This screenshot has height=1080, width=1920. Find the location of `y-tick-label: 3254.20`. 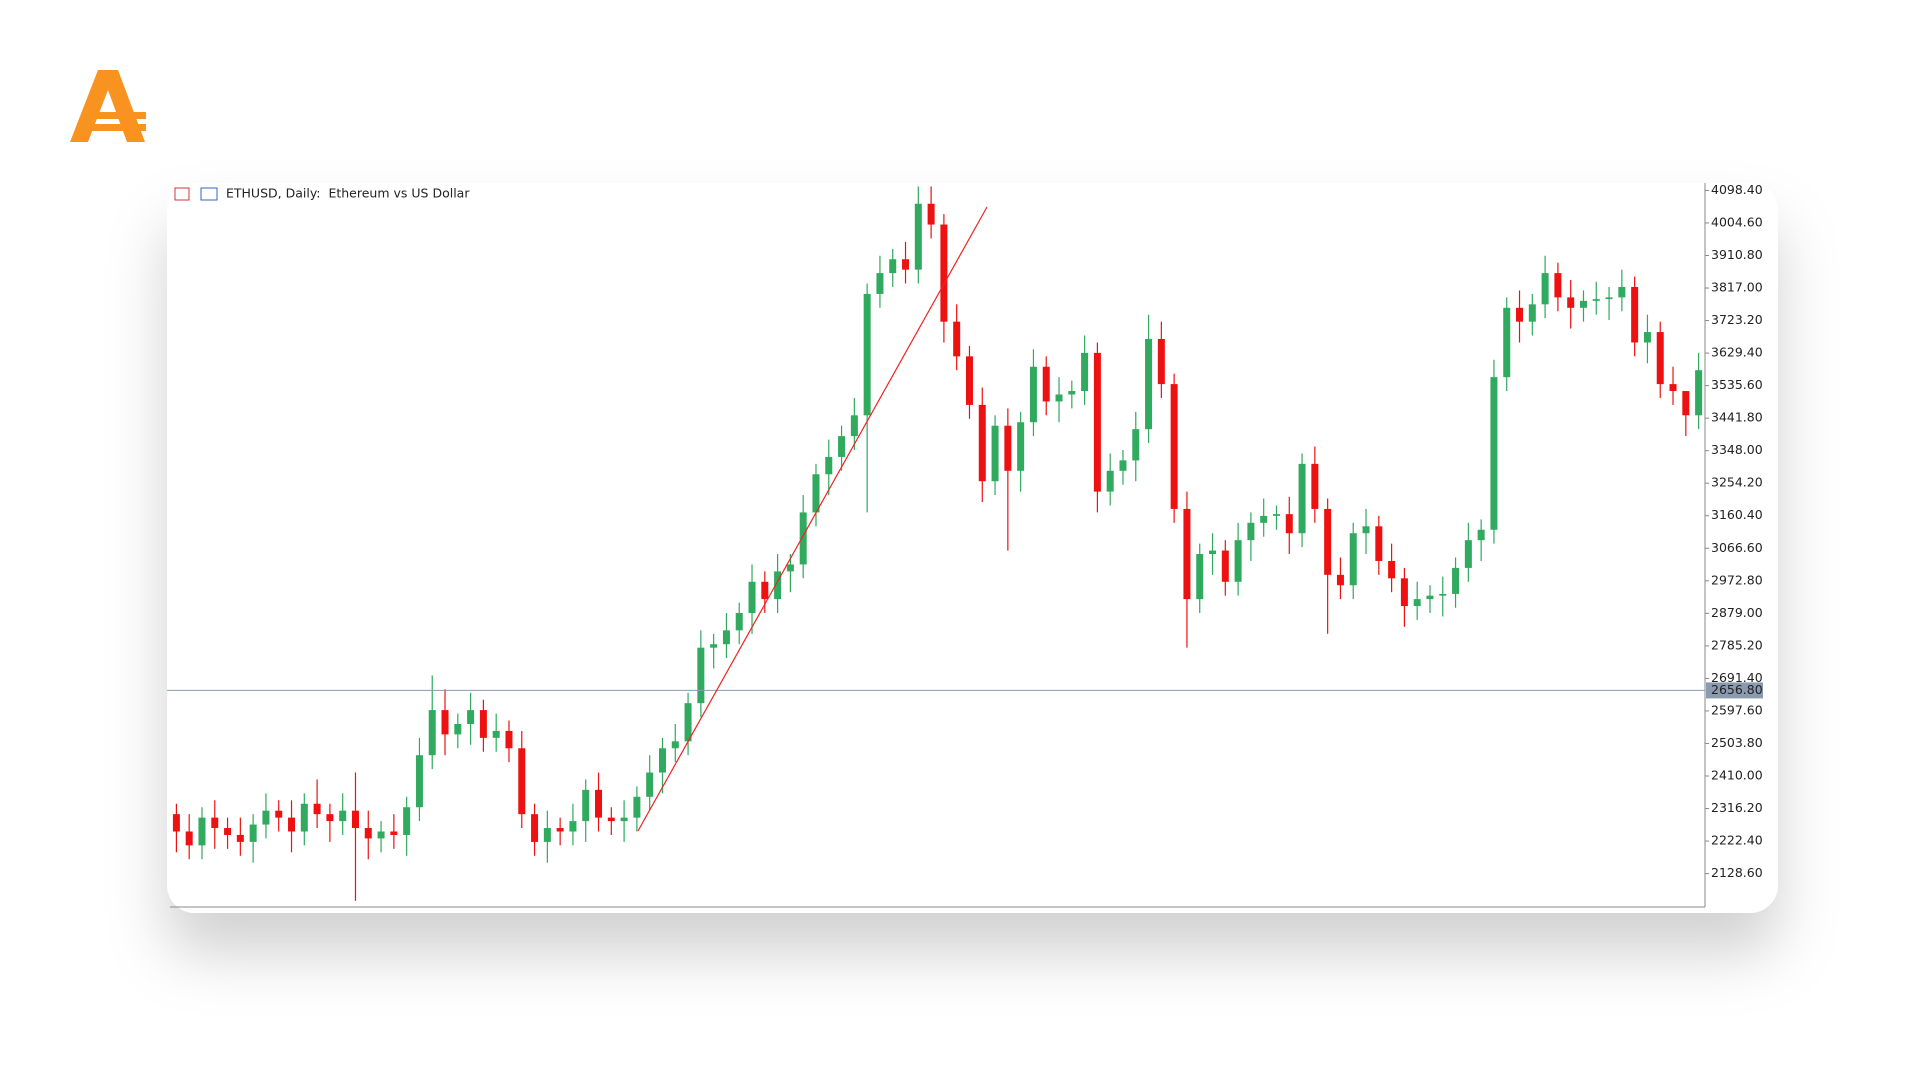

y-tick-label: 3254.20 is located at coordinates (1737, 482).